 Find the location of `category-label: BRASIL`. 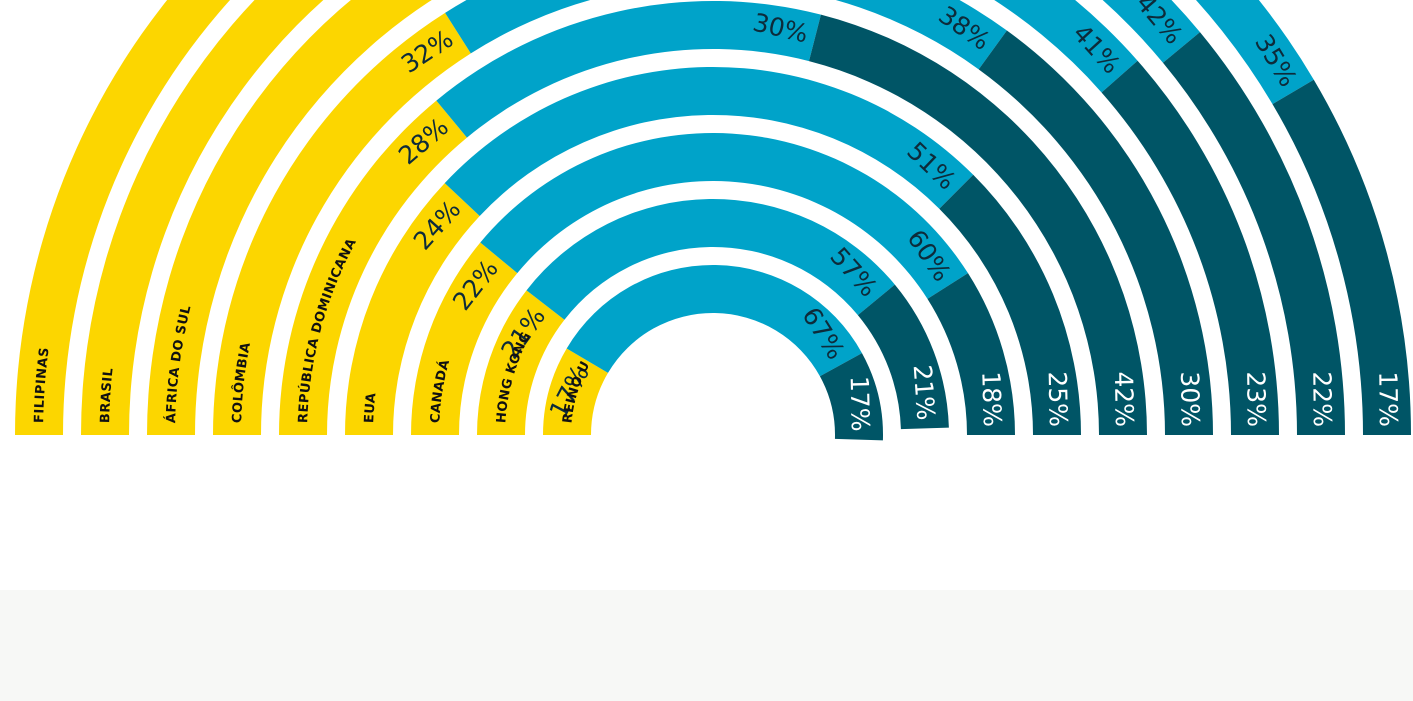

category-label: BRASIL is located at coordinates (107, 395).